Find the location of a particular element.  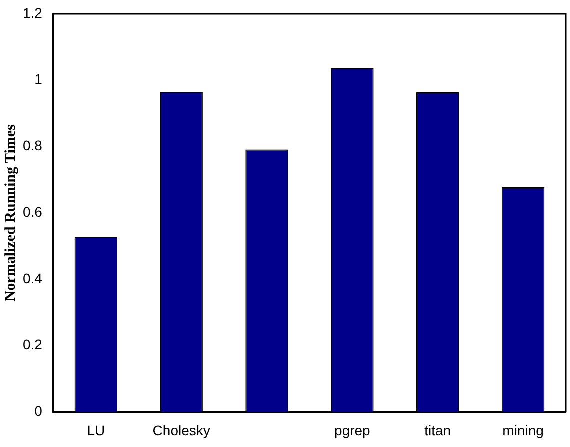

x-tick-label: Cholesky is located at coordinates (181, 430).